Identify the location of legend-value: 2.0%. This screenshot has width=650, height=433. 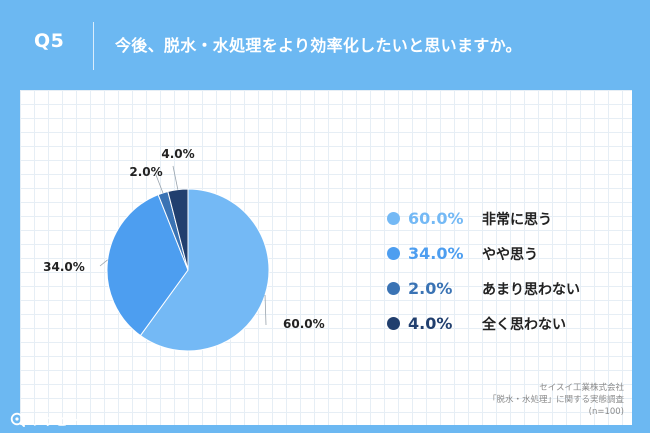
(430, 288).